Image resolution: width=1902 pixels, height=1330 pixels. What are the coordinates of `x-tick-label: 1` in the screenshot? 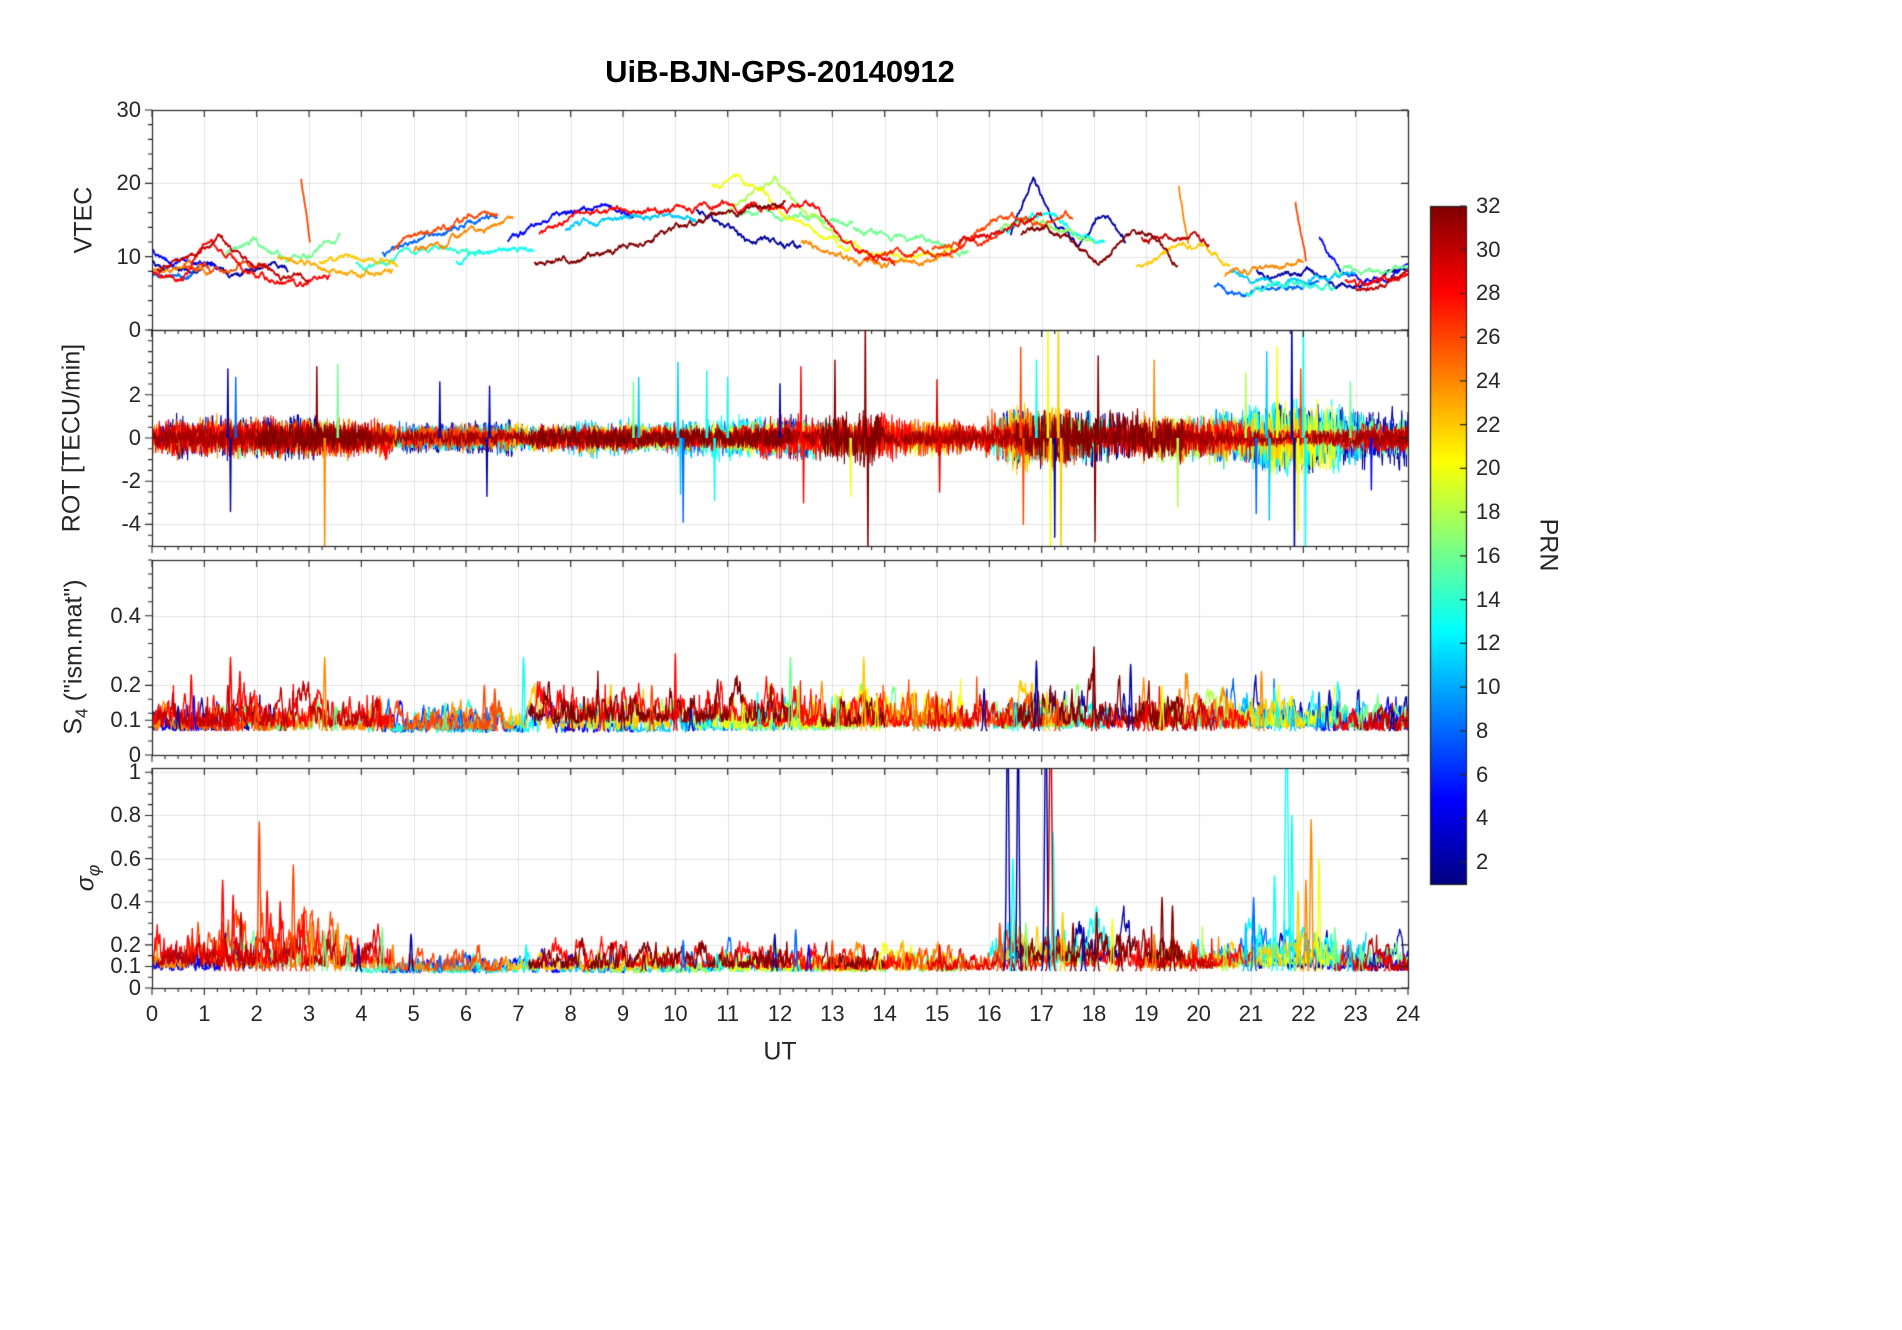 It's located at (204, 1013).